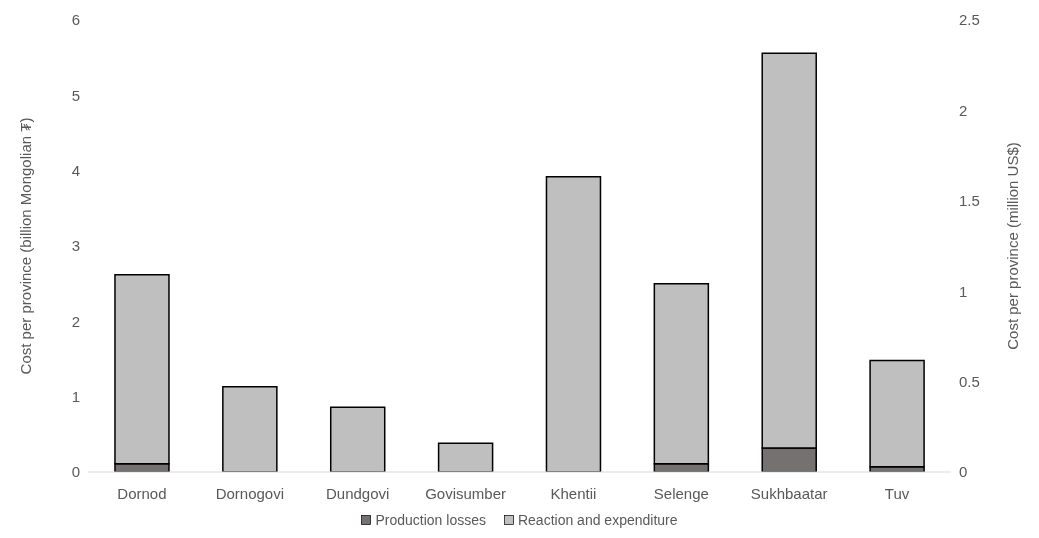 This screenshot has height=538, width=1039. What do you see at coordinates (357, 493) in the screenshot?
I see `x-tick-label: Dundgovi` at bounding box center [357, 493].